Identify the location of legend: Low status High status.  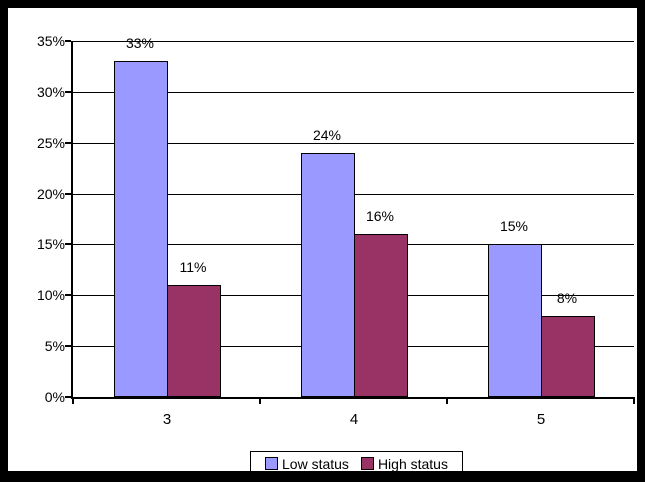
(356, 461).